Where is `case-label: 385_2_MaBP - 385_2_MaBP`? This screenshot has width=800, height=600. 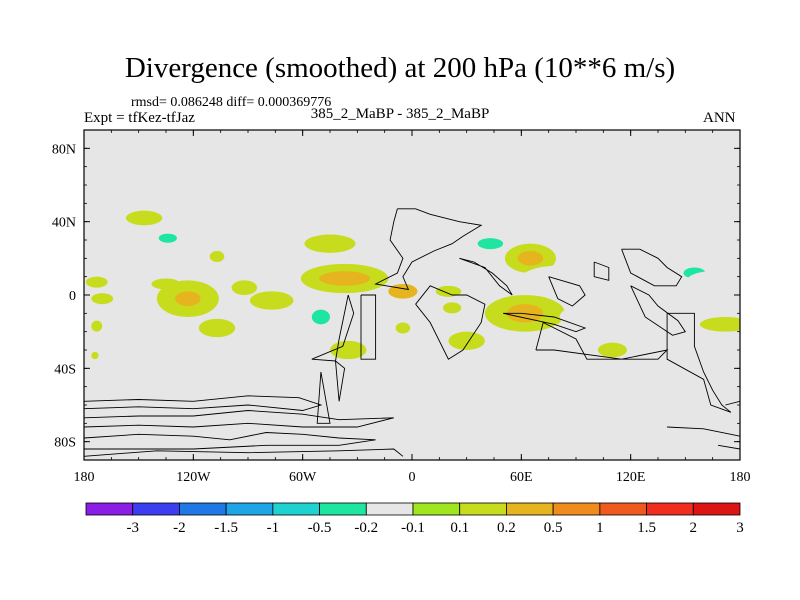 case-label: 385_2_MaBP - 385_2_MaBP is located at coordinates (400, 114).